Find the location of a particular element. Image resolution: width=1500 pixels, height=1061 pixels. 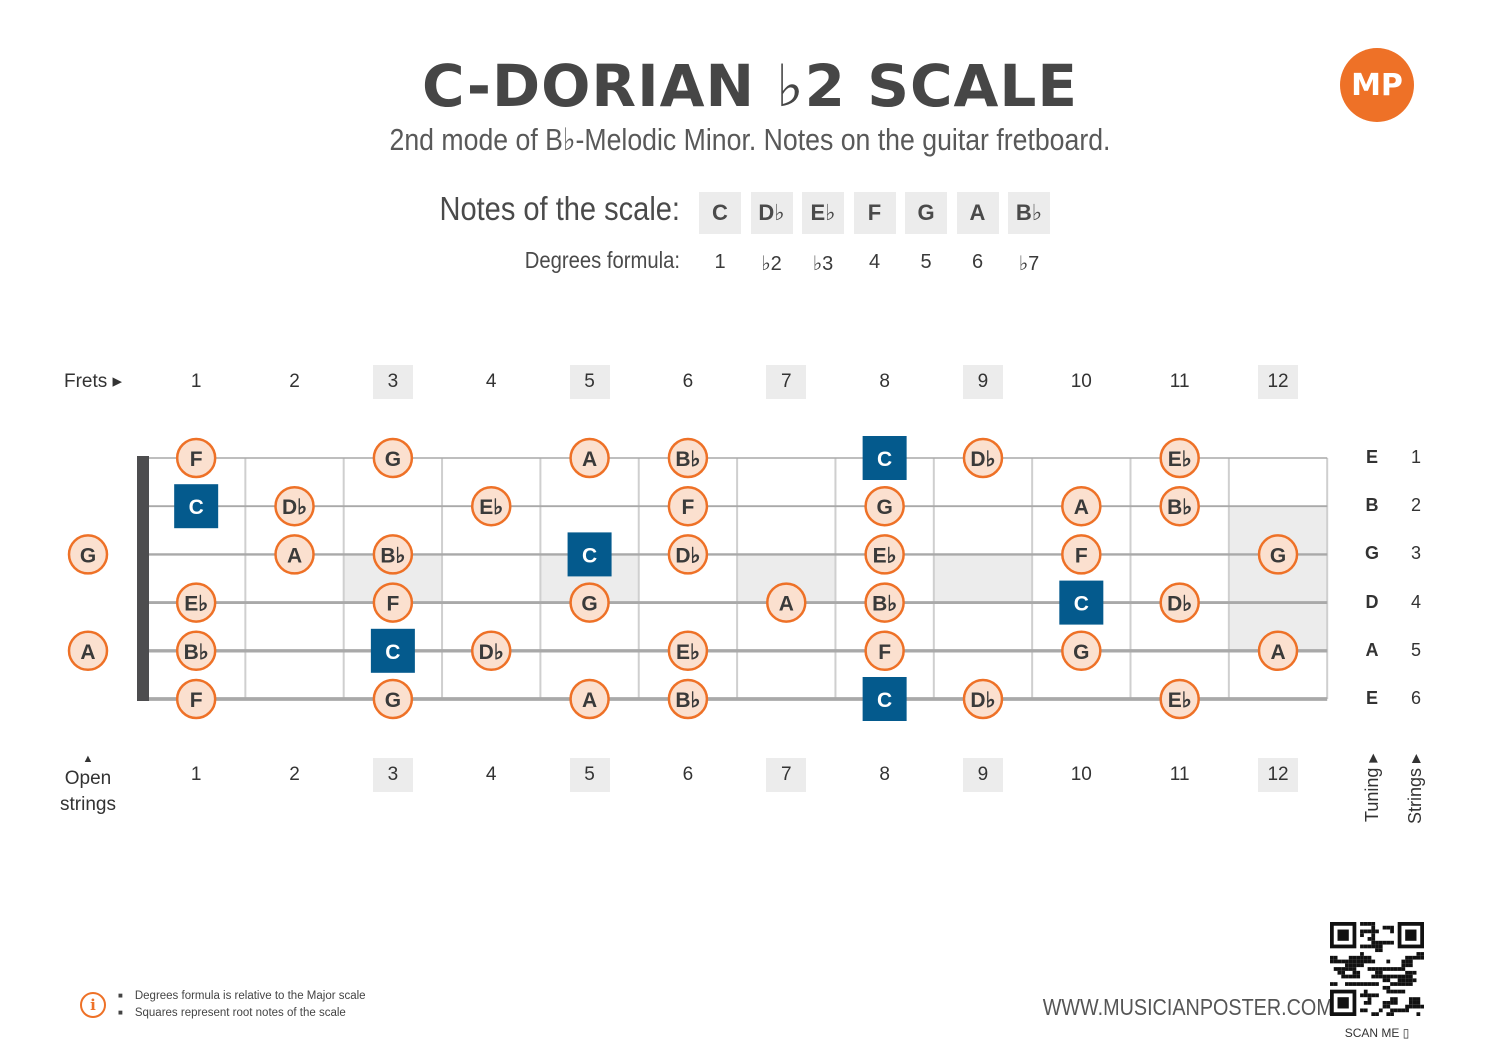

scale-note-box: D♭ is located at coordinates (771, 213).